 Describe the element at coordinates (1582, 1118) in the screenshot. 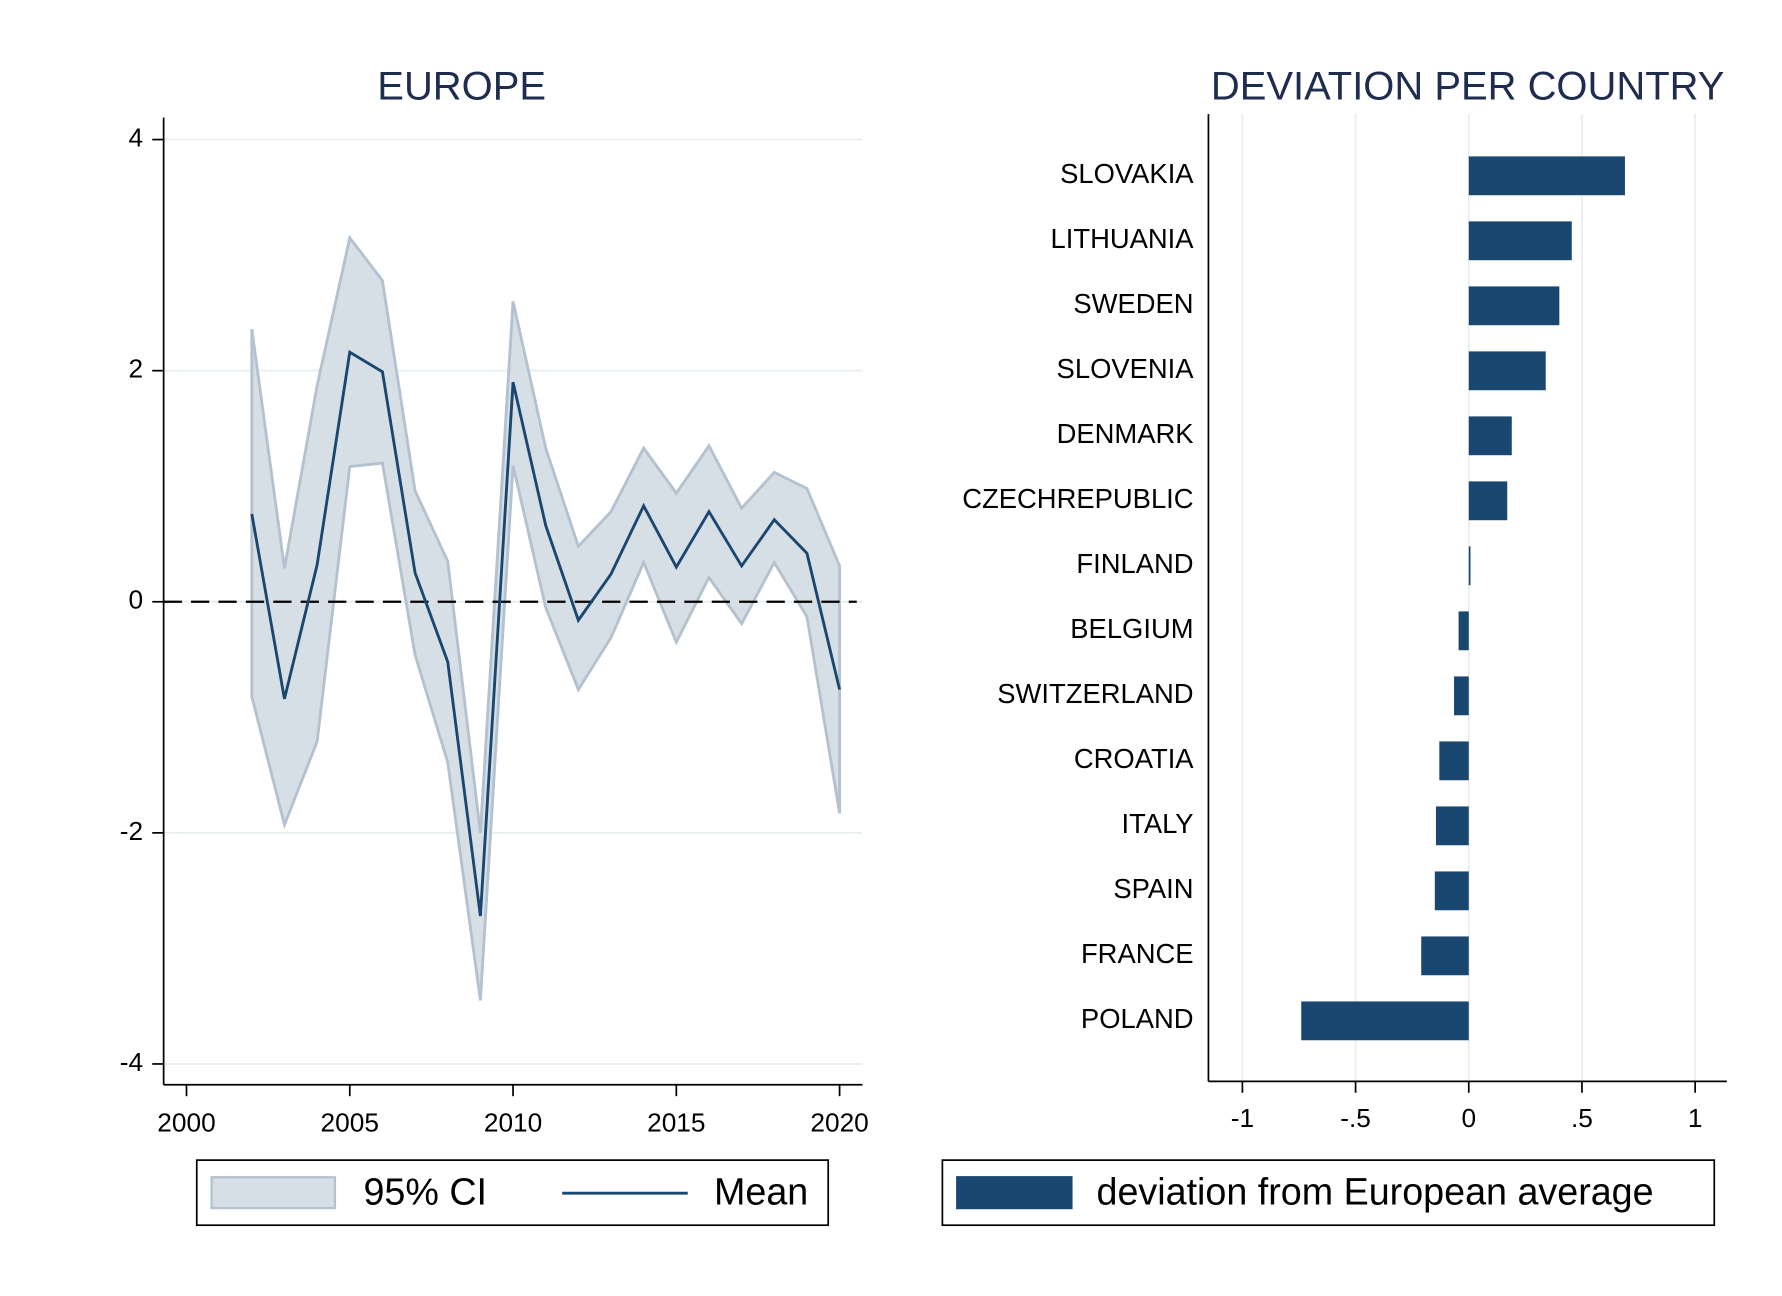

I see `x-tick-label: .5` at that location.